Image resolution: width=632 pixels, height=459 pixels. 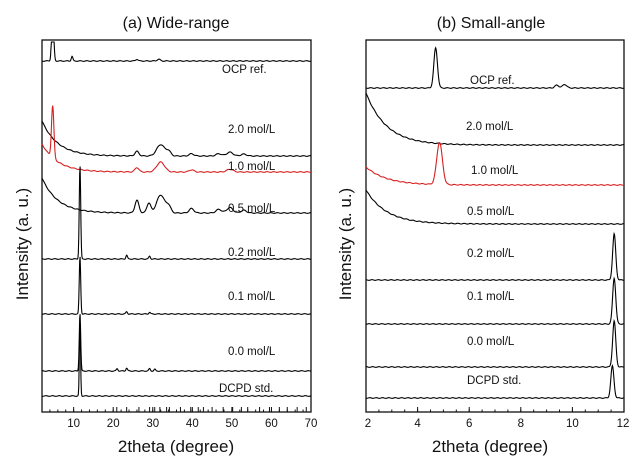 I want to click on panel-a-y-axis-label: Intensity (a. u.), so click(x=22, y=244).